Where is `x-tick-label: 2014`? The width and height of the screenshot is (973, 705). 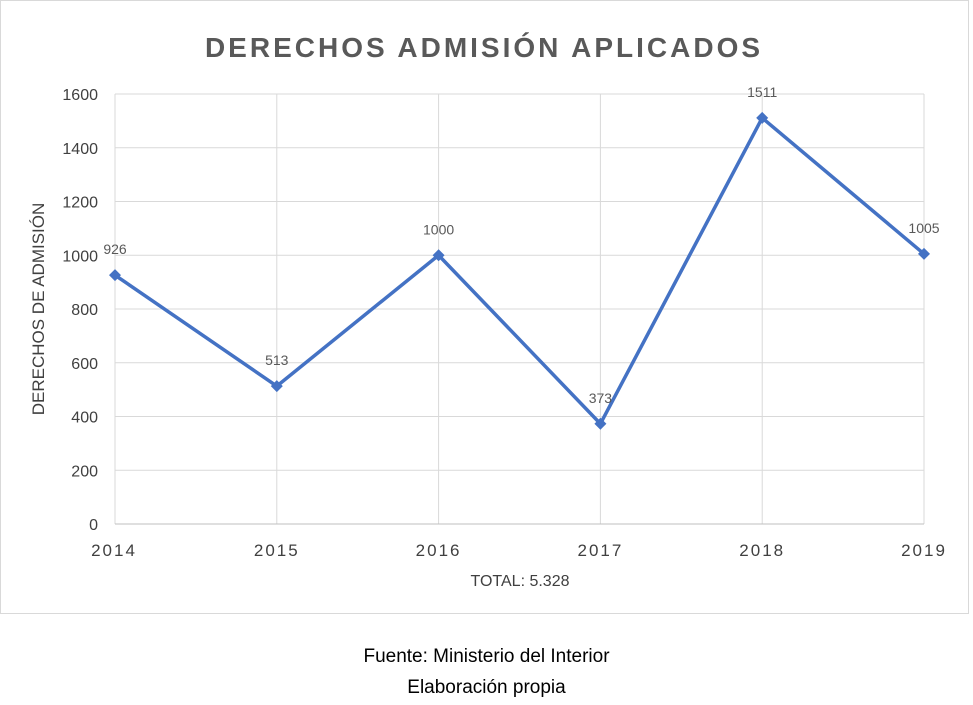 x-tick-label: 2014 is located at coordinates (114, 550).